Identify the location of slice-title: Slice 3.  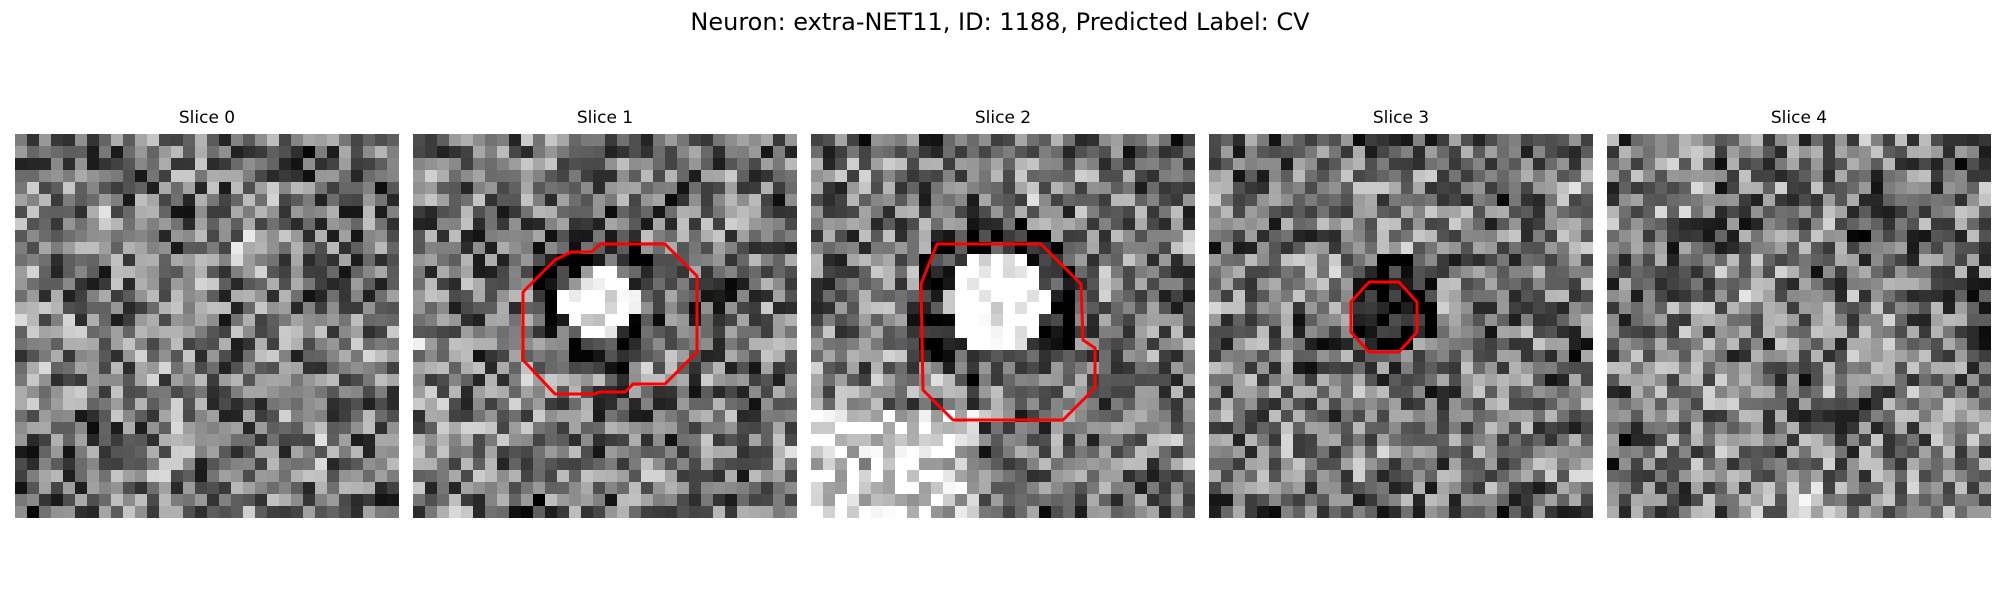
(1401, 118).